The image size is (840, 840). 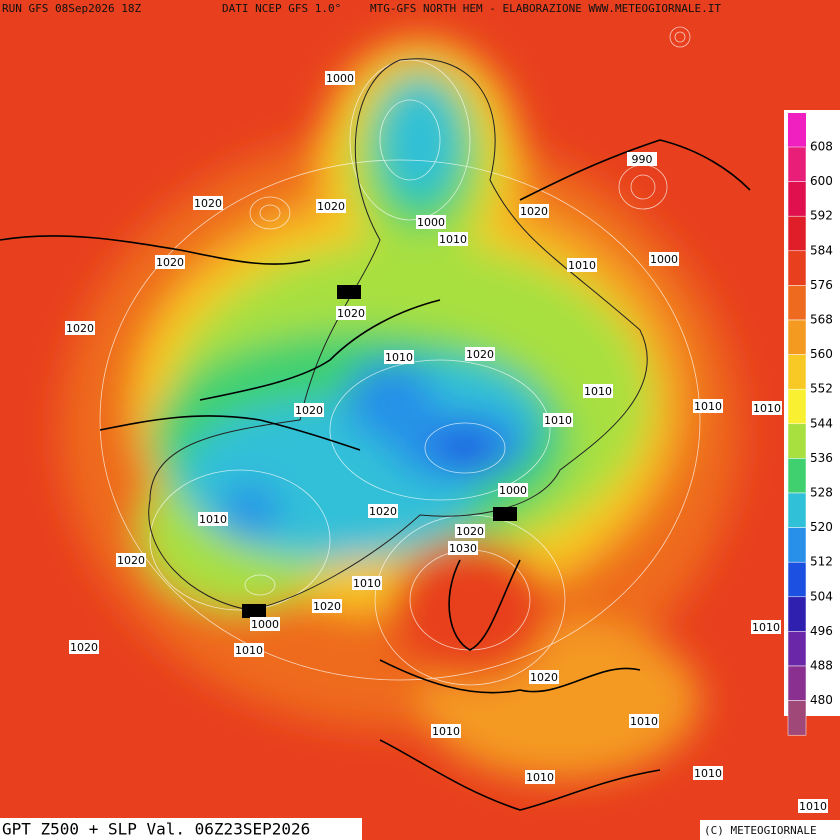 What do you see at coordinates (821, 216) in the screenshot?
I see `colorbar-label: 592` at bounding box center [821, 216].